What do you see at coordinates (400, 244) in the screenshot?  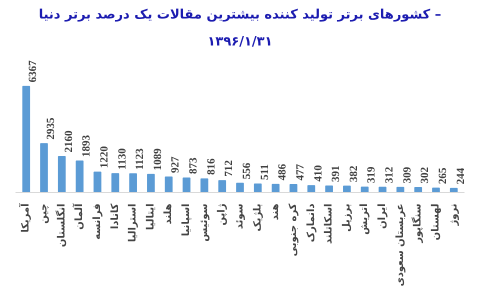 I see `x-tick-label: عربستان سعودی` at bounding box center [400, 244].